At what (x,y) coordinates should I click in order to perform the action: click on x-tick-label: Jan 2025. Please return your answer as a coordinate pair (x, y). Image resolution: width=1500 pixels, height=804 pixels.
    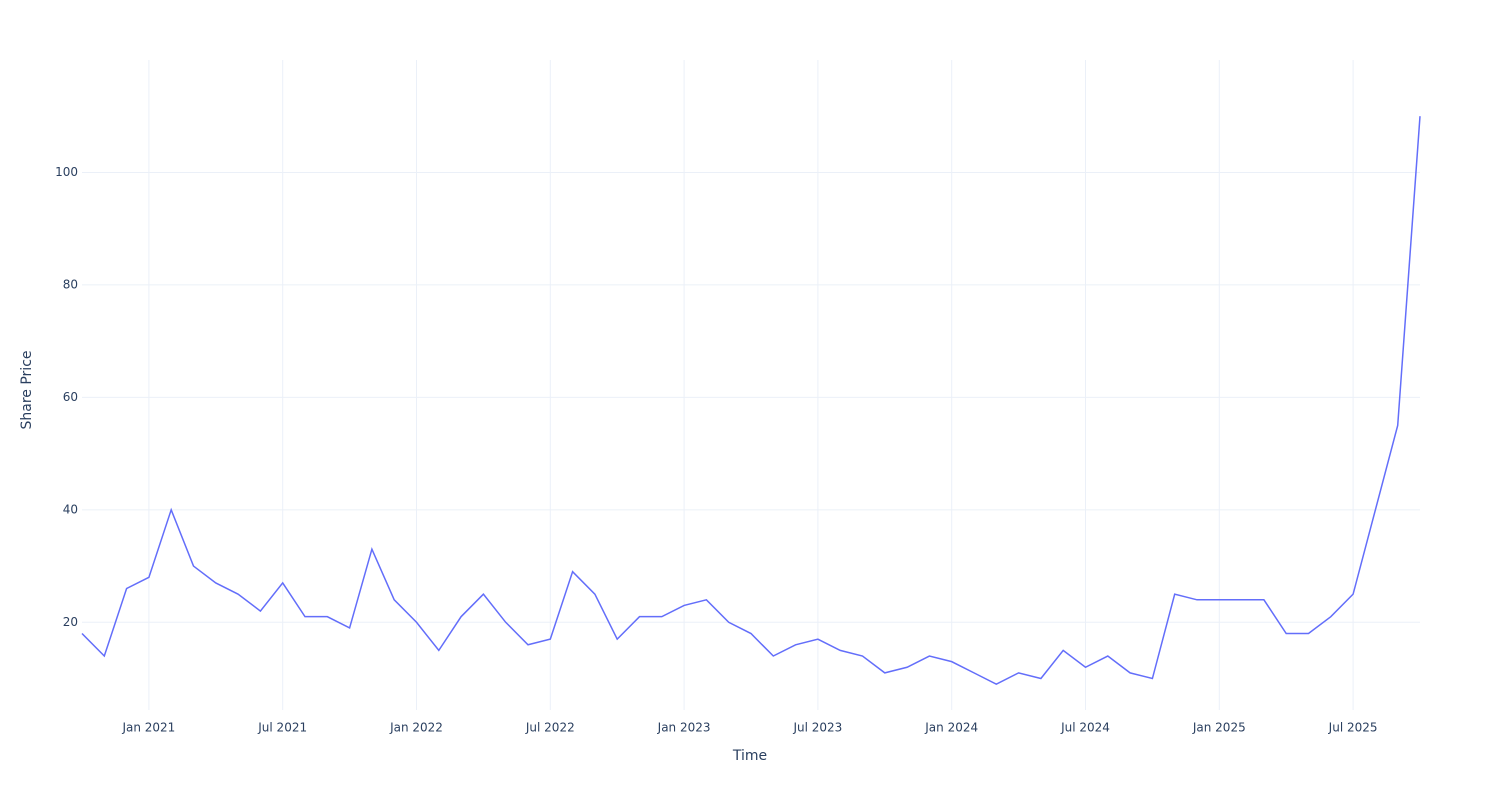
    Looking at the image, I should click on (1219, 728).